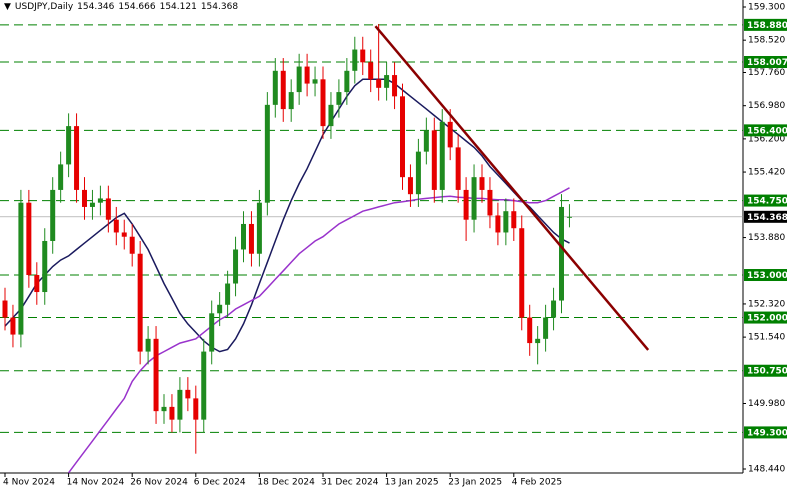  I want to click on current-price-box, so click(765, 216).